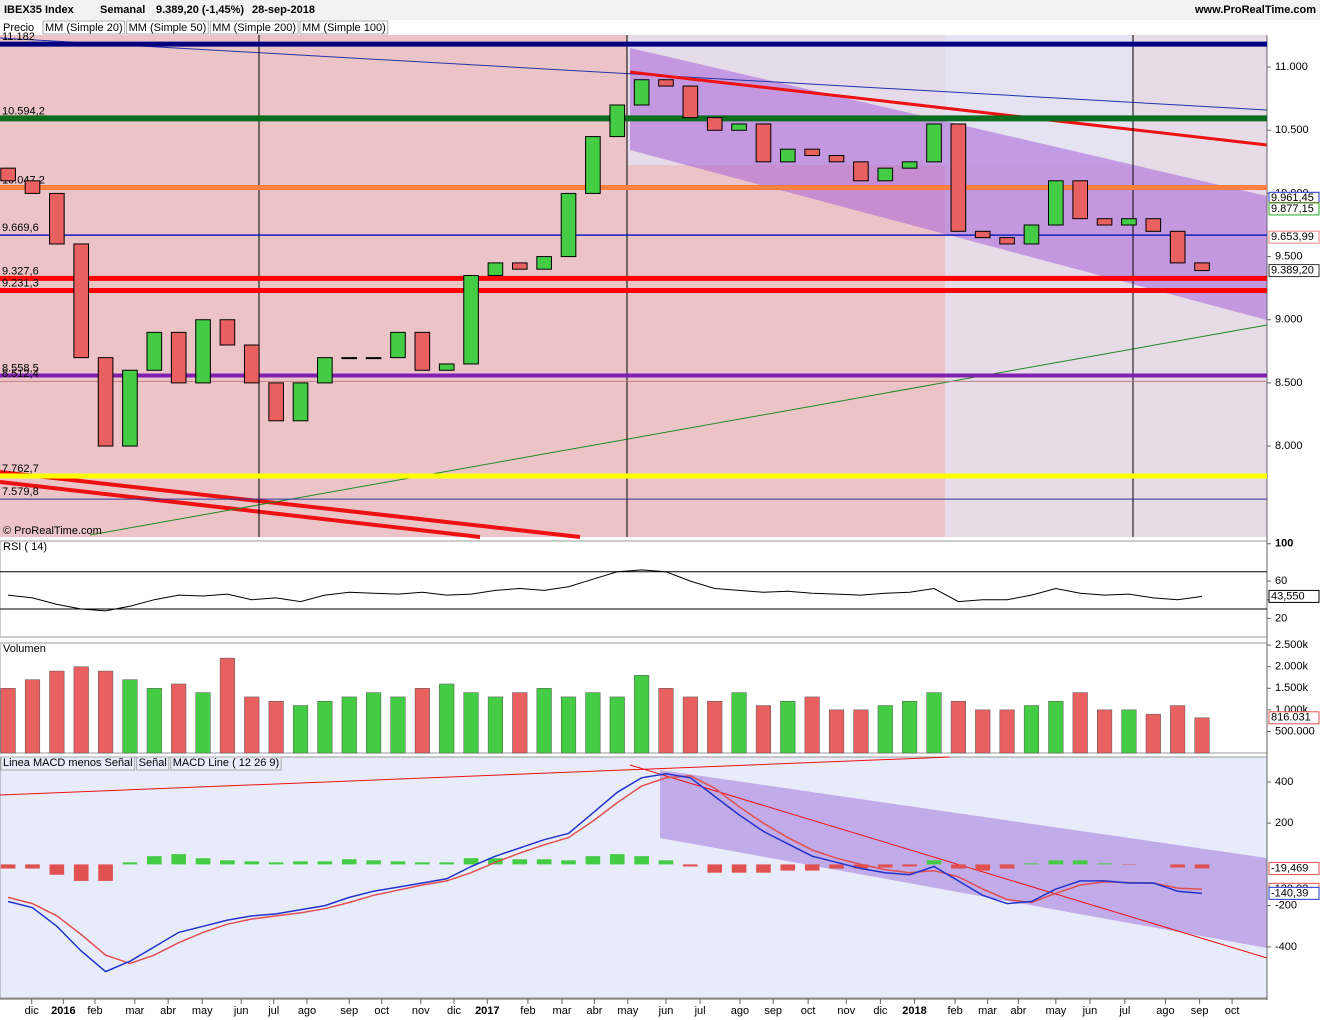 The image size is (1320, 1020). What do you see at coordinates (1289, 446) in the screenshot?
I see `y-tick-label: 8.000` at bounding box center [1289, 446].